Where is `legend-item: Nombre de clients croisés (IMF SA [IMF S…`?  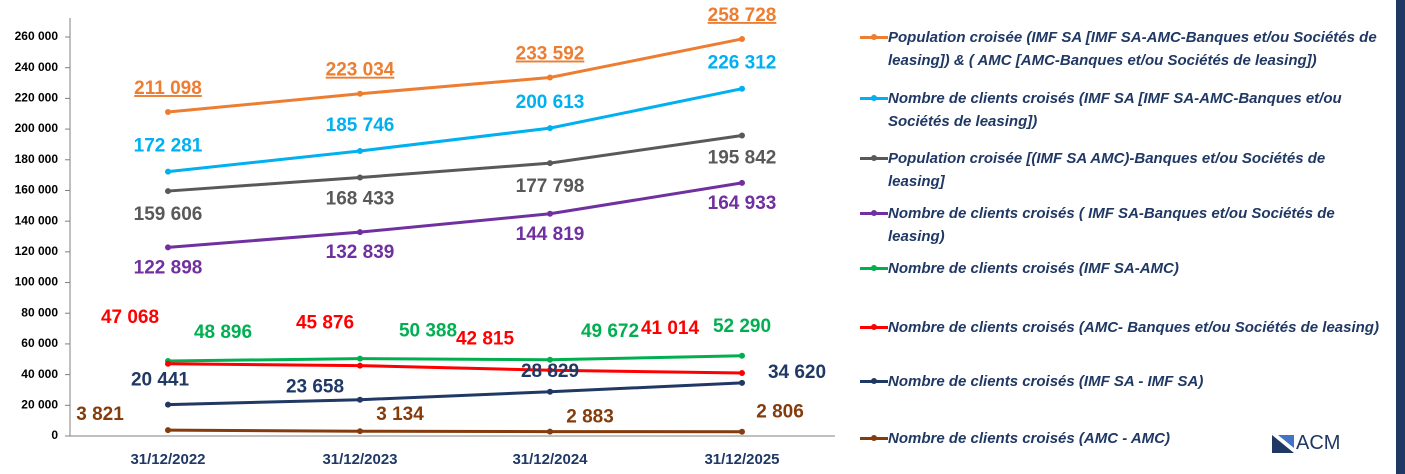
legend-item: Nombre de clients croisés (IMF SA [IMF S… is located at coordinates (1120, 110).